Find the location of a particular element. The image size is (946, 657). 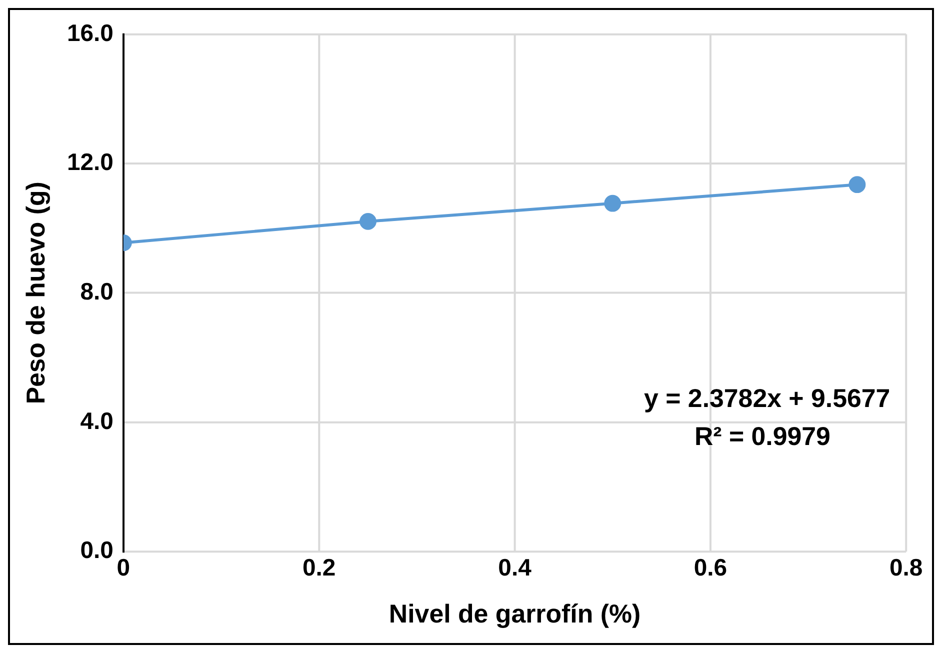

y-tick-label: 0.0 is located at coordinates (97, 550).